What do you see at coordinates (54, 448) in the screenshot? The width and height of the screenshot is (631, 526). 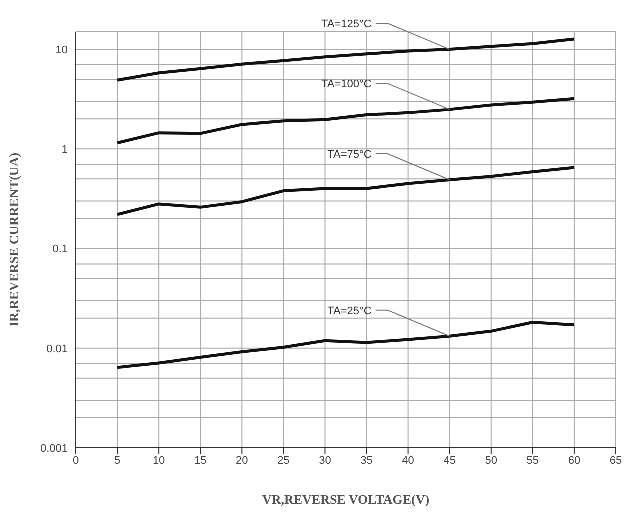 I see `y-tick-label: 0.001` at bounding box center [54, 448].